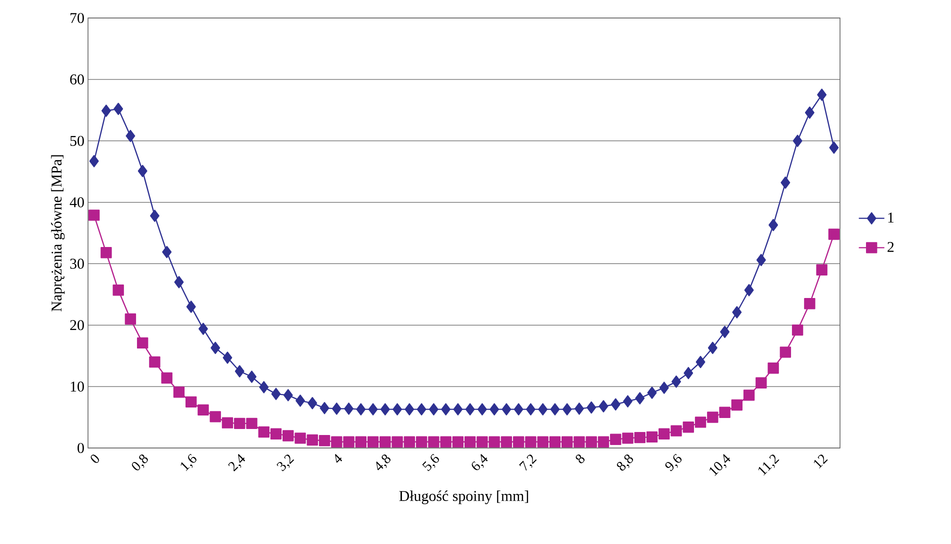  What do you see at coordinates (891, 217) in the screenshot?
I see `legend-label: 1` at bounding box center [891, 217].